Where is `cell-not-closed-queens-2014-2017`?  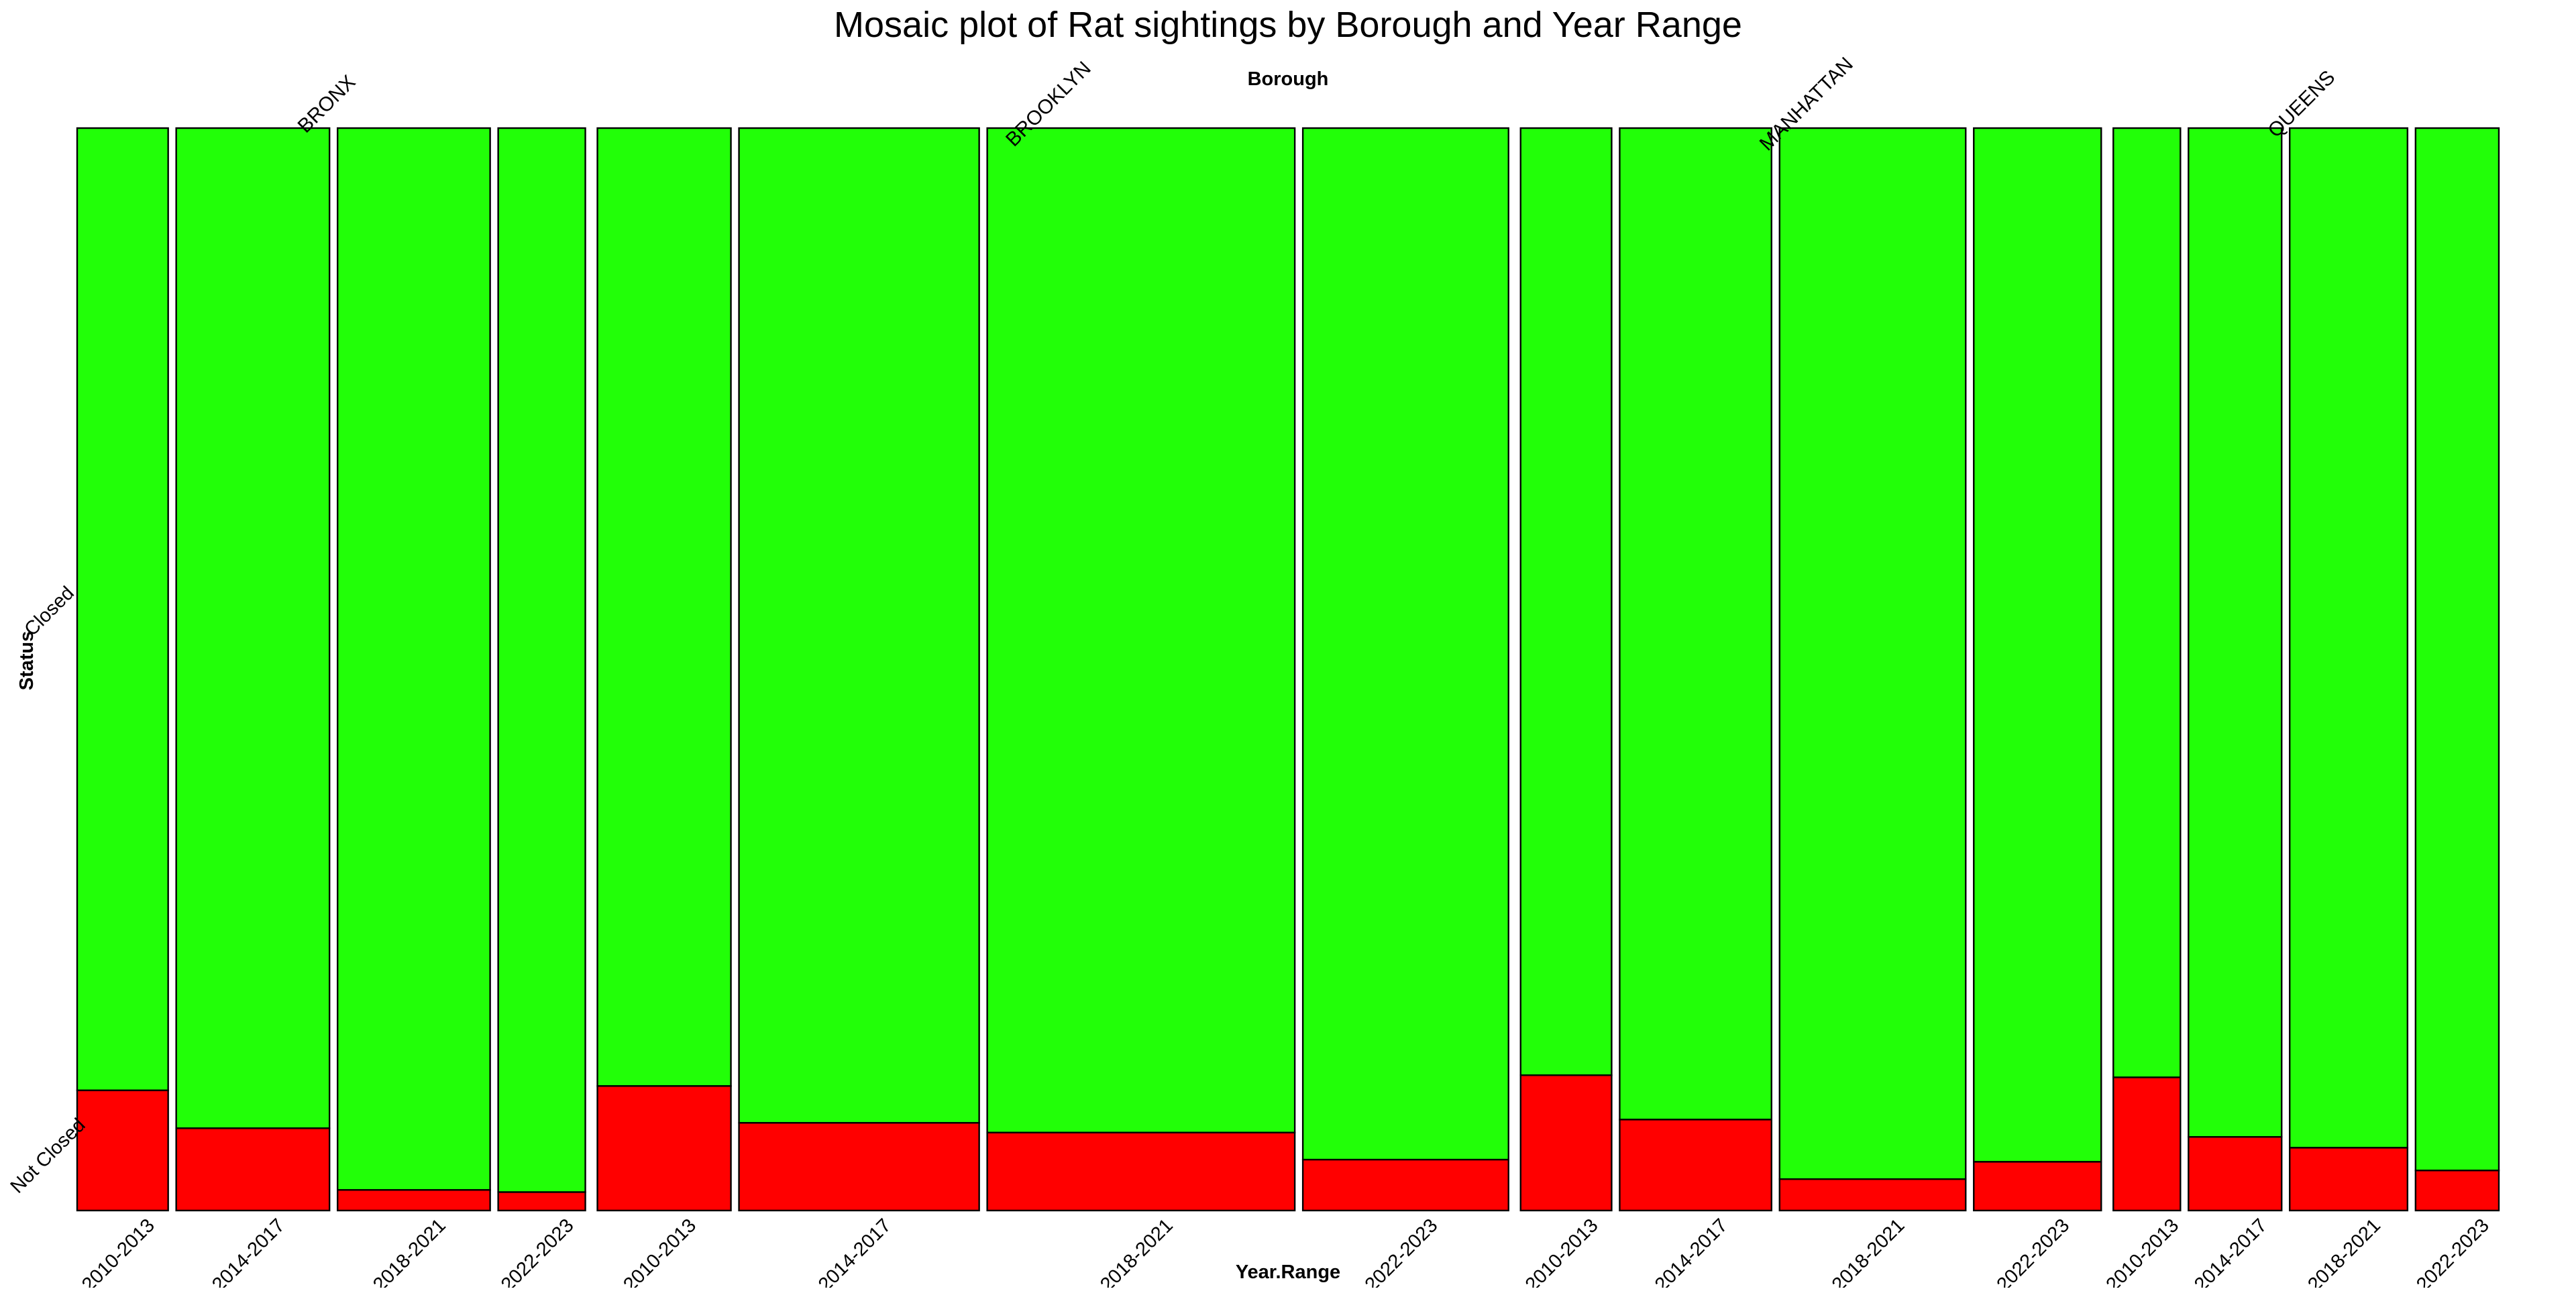 cell-not-closed-queens-2014-2017 is located at coordinates (2235, 1174).